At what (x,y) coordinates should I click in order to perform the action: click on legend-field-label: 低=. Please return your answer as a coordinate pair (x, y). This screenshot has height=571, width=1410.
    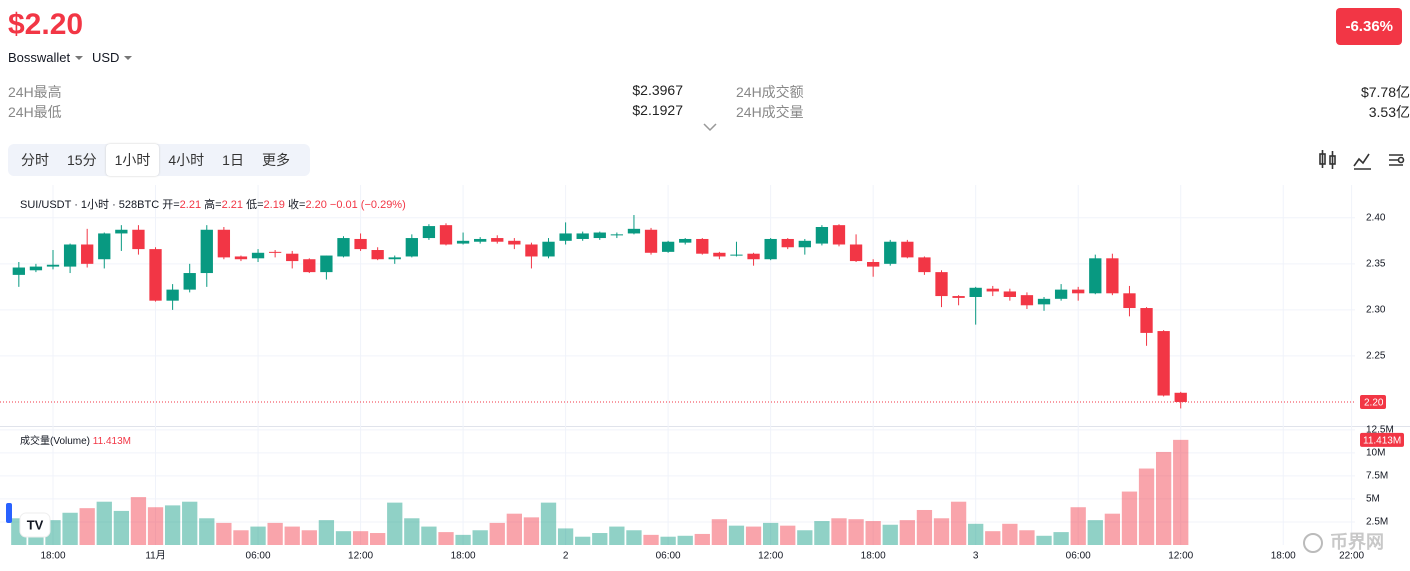
    Looking at the image, I should click on (254, 204).